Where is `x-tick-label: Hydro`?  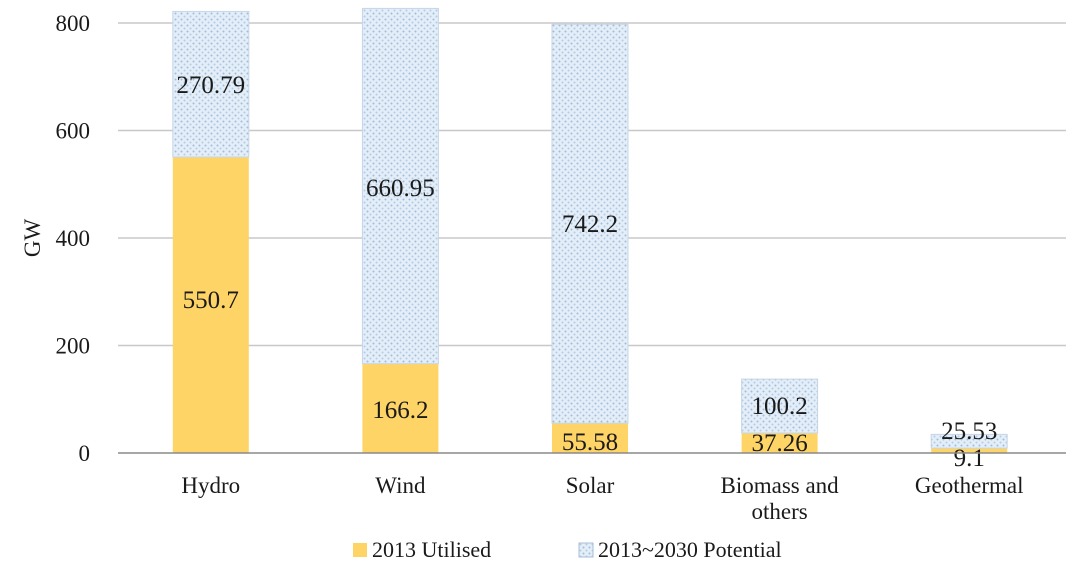 x-tick-label: Hydro is located at coordinates (210, 485).